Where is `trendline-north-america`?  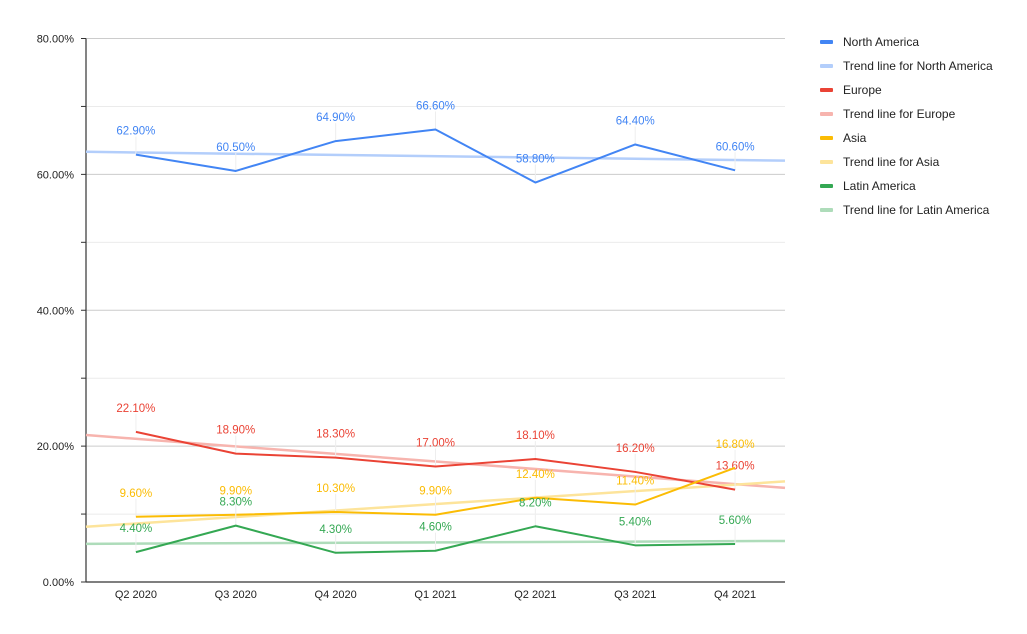 trendline-north-america is located at coordinates (435, 156).